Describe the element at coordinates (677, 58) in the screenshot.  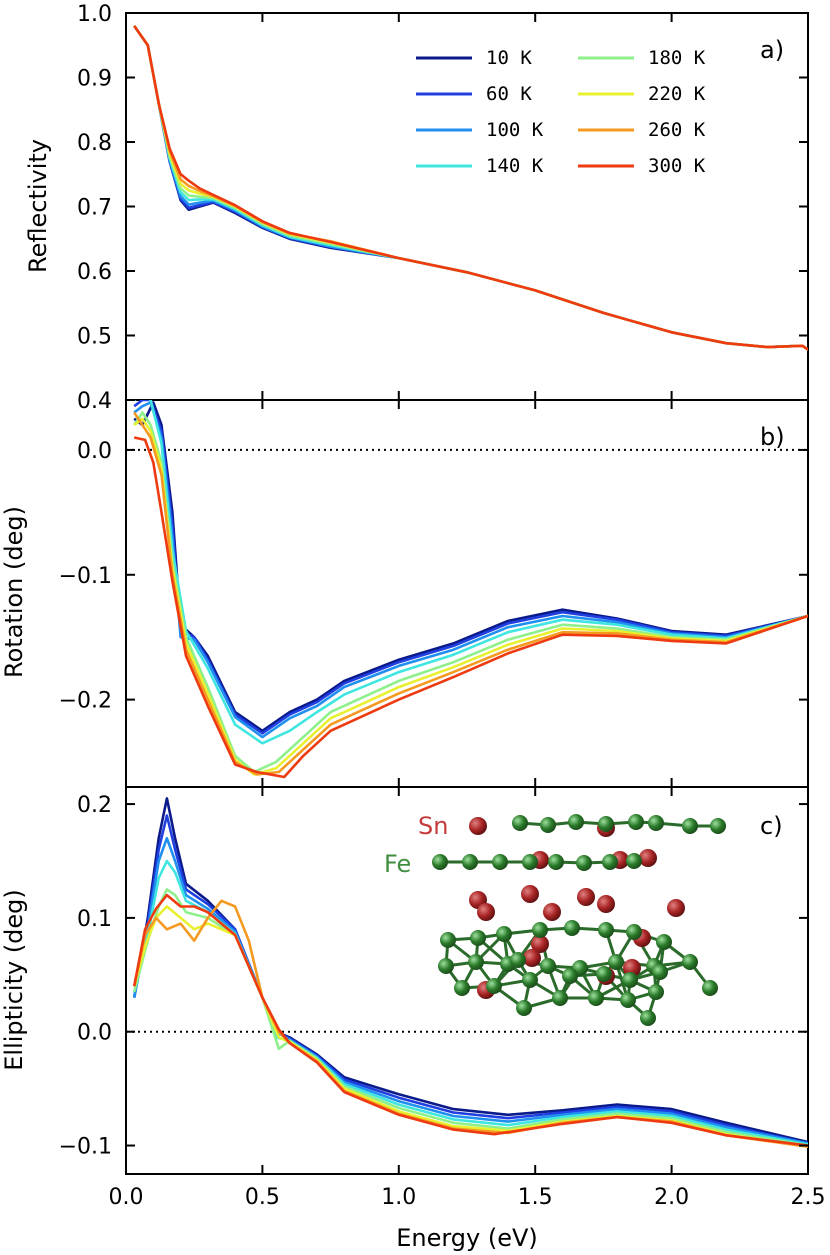
I see `legend-entry: 180 K` at that location.